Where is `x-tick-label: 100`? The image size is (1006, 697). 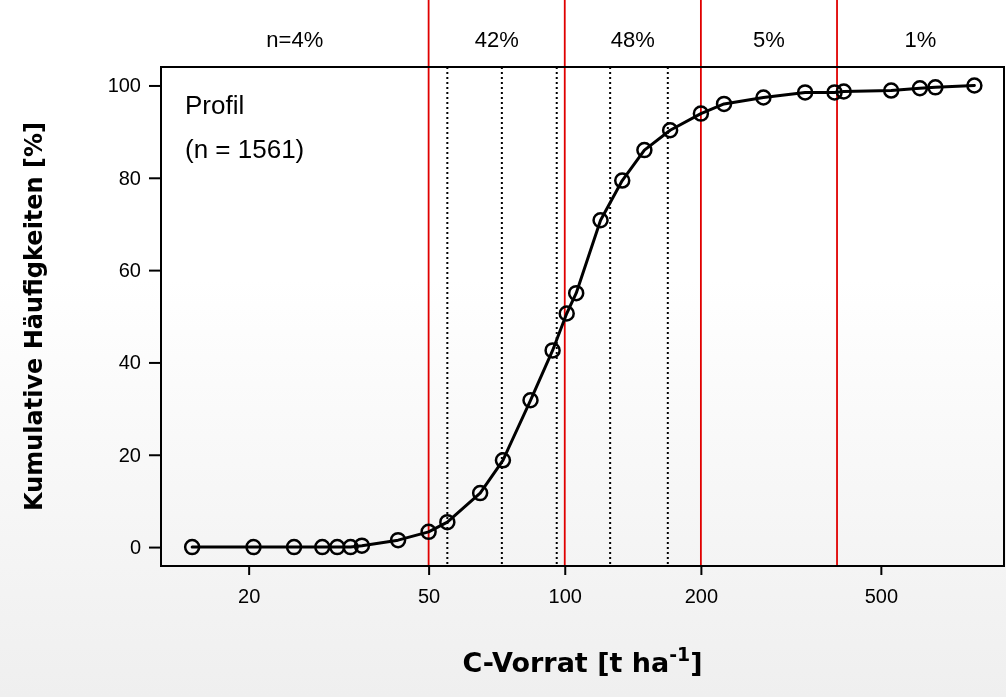 x-tick-label: 100 is located at coordinates (565, 596).